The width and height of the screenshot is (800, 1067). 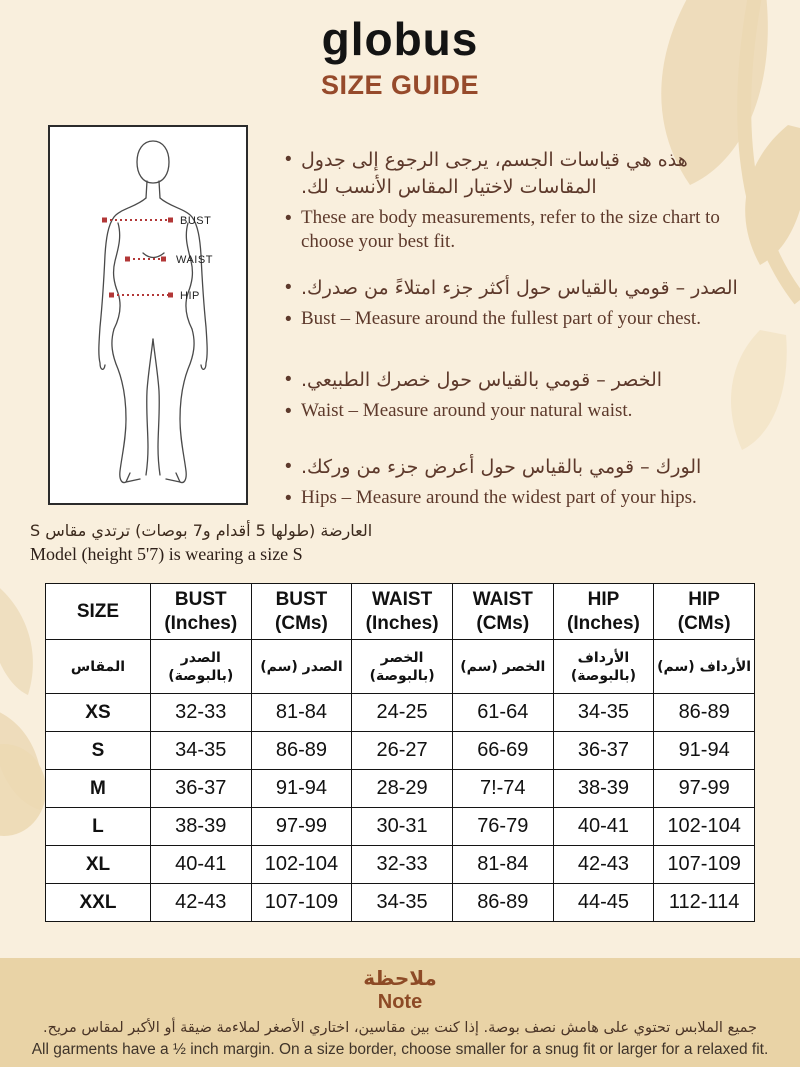 What do you see at coordinates (98, 864) in the screenshot?
I see `size-cell: XL` at bounding box center [98, 864].